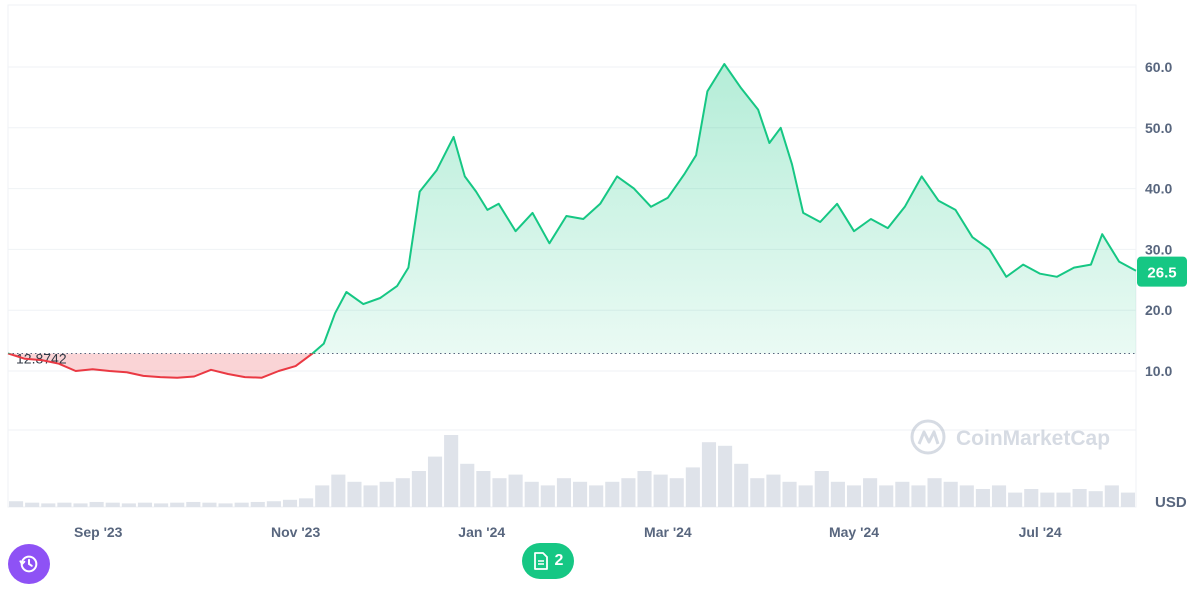 The image size is (1200, 595). What do you see at coordinates (1033, 438) in the screenshot?
I see `watermark-text: CoinMarketCap` at bounding box center [1033, 438].